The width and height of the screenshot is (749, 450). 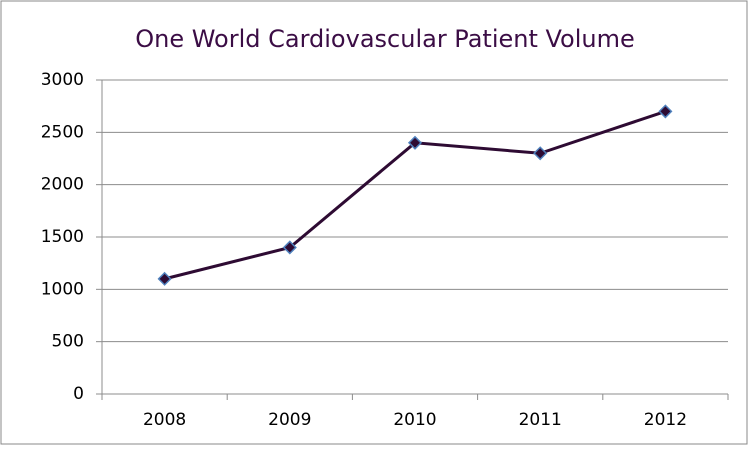 I want to click on y-tick-label: 500, so click(x=68, y=342).